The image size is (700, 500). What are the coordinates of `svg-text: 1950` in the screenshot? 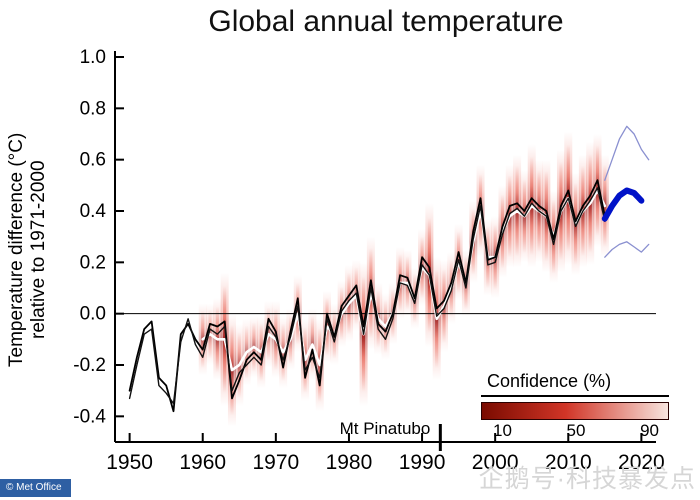 It's located at (129, 462).